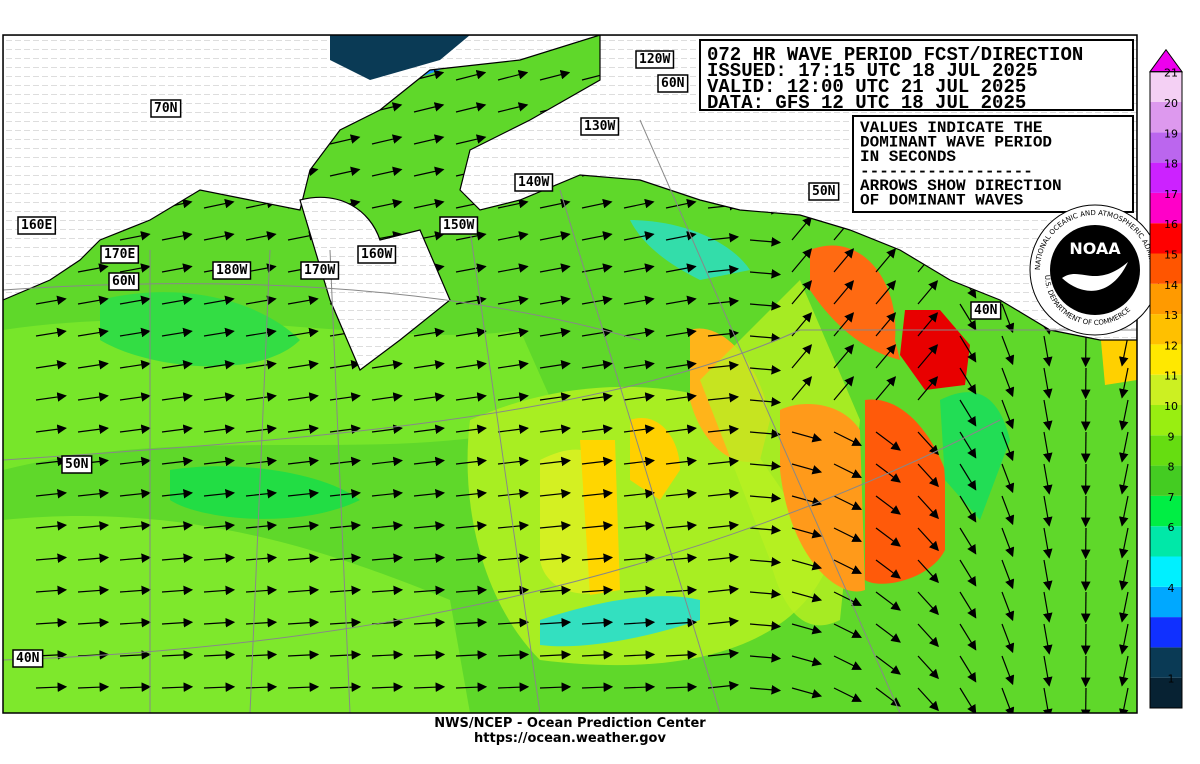 The width and height of the screenshot is (1200, 764). I want to click on grid-label-text: 60N, so click(124, 281).